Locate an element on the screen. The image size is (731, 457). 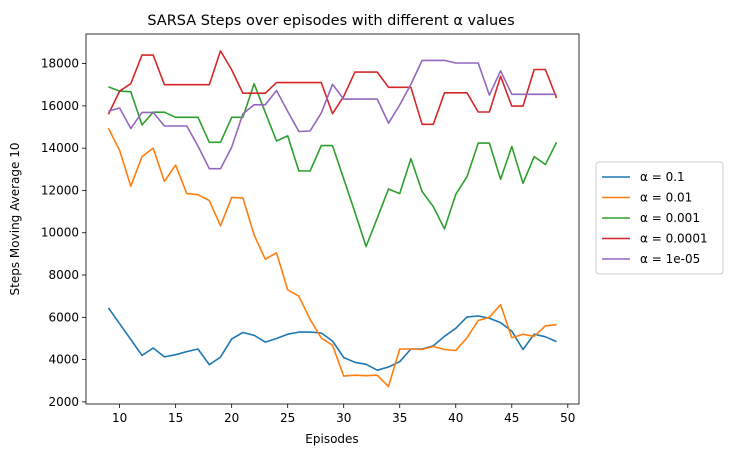
x-tick-label: 20 is located at coordinates (231, 418).